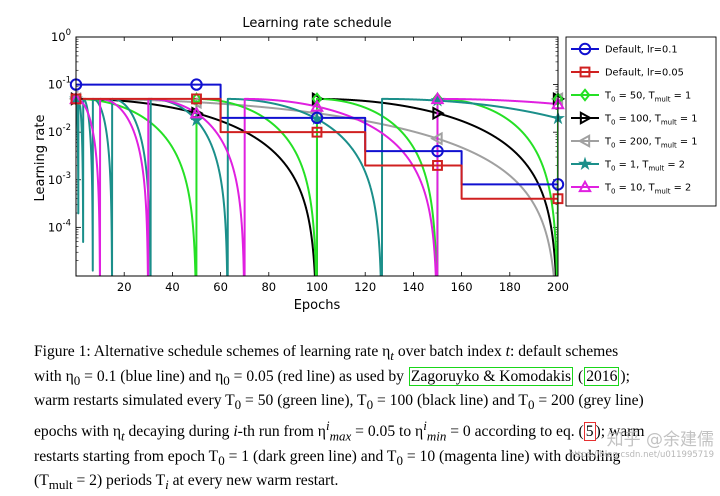  I want to click on legend-box, so click(641, 121).